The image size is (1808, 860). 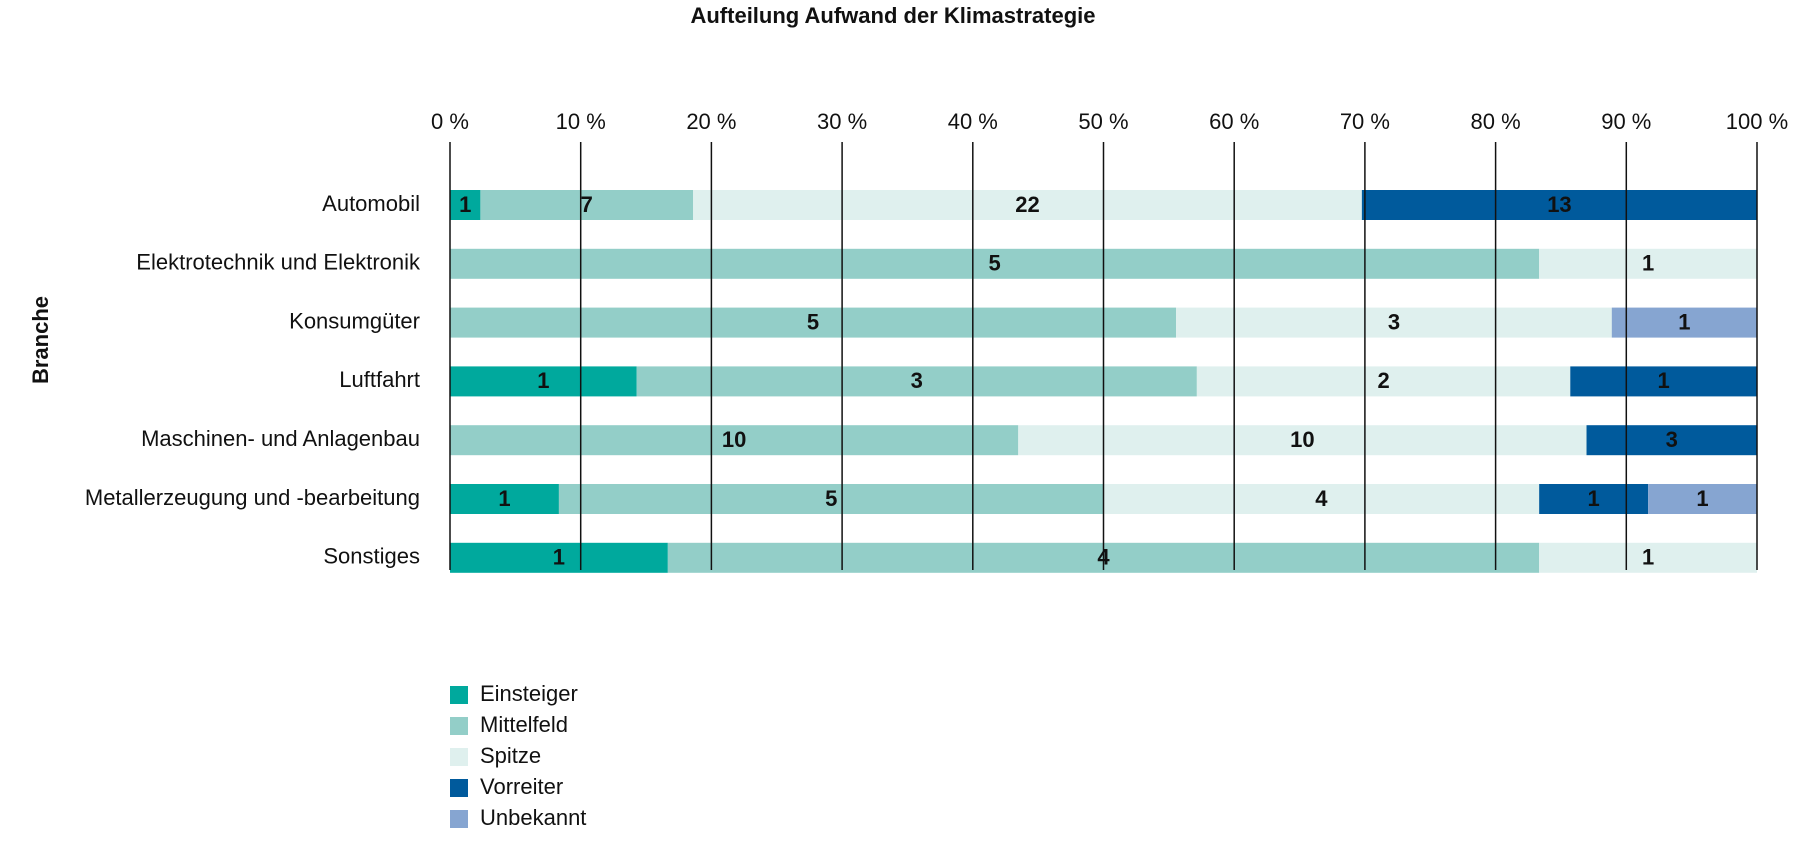 What do you see at coordinates (371, 556) in the screenshot?
I see `y-tick-label: Sonstiges` at bounding box center [371, 556].